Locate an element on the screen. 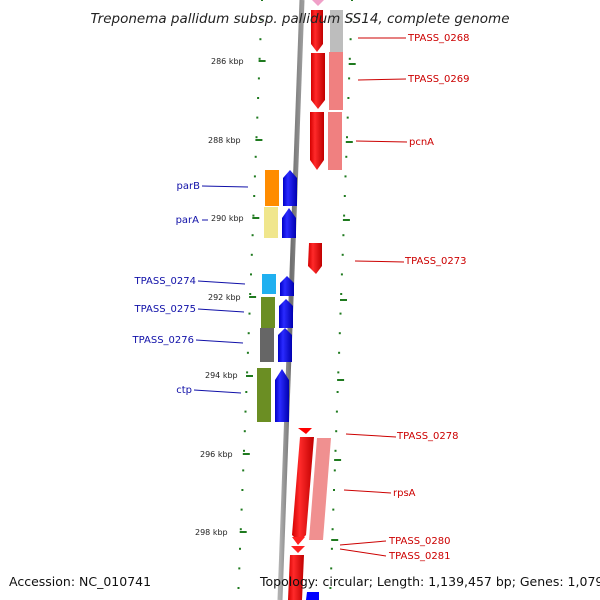 The height and width of the screenshot is (600, 600). scale-label-288: 288 kbp is located at coordinates (224, 140).